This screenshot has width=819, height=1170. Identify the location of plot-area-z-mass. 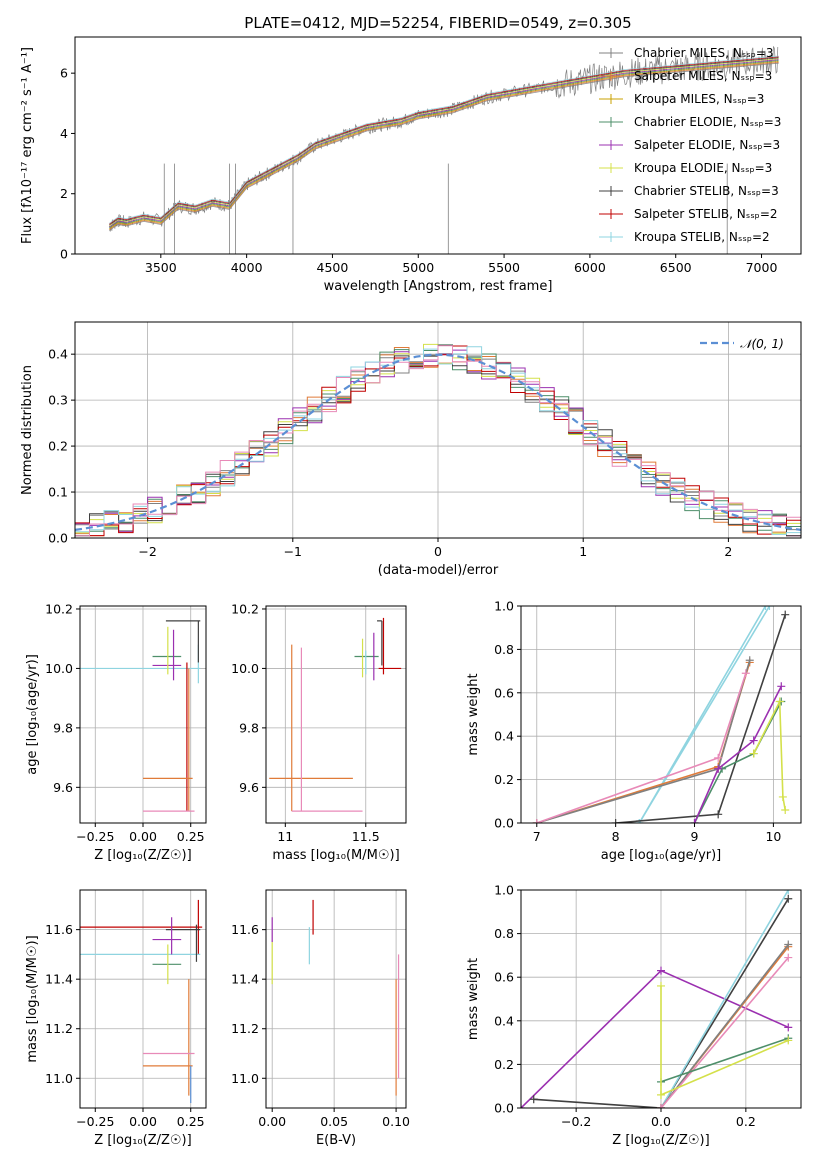
(143, 999).